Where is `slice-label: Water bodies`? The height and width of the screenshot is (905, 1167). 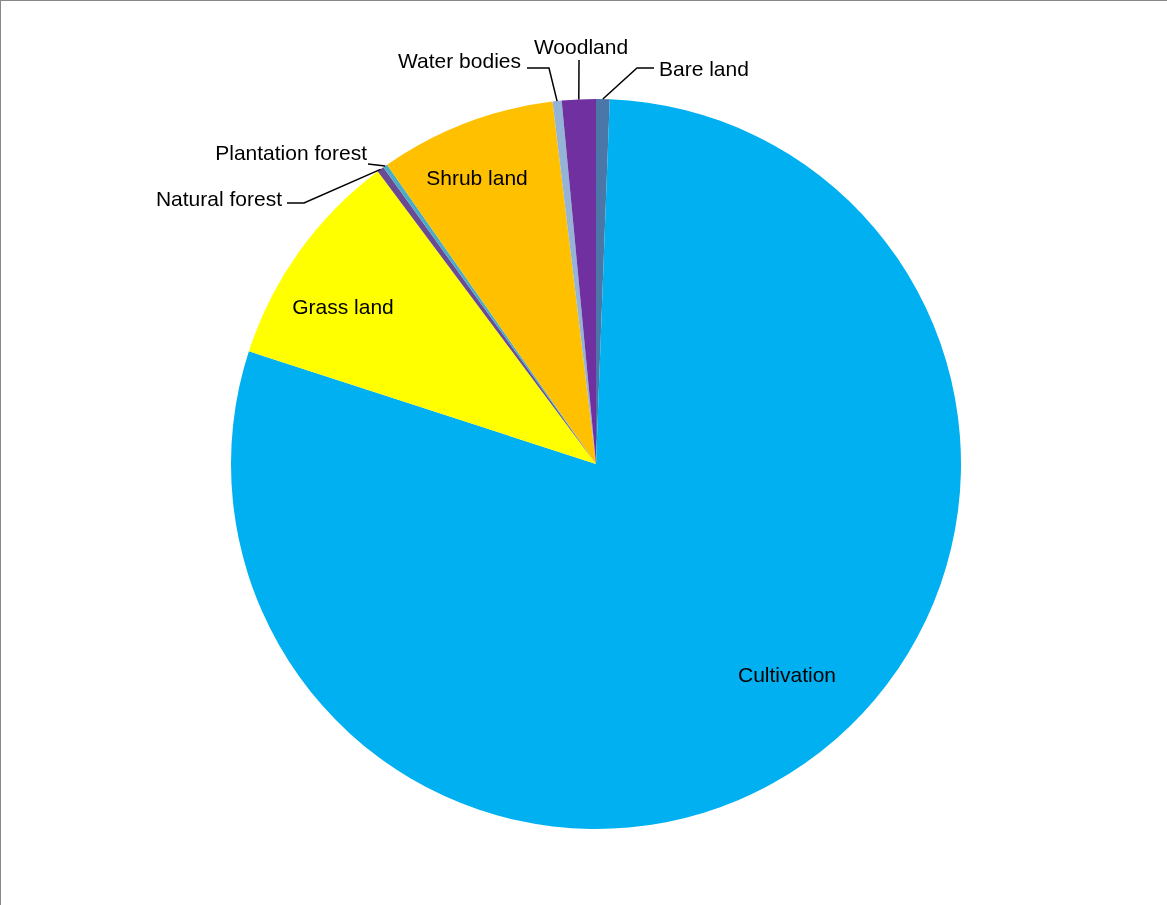
slice-label: Water bodies is located at coordinates (459, 60).